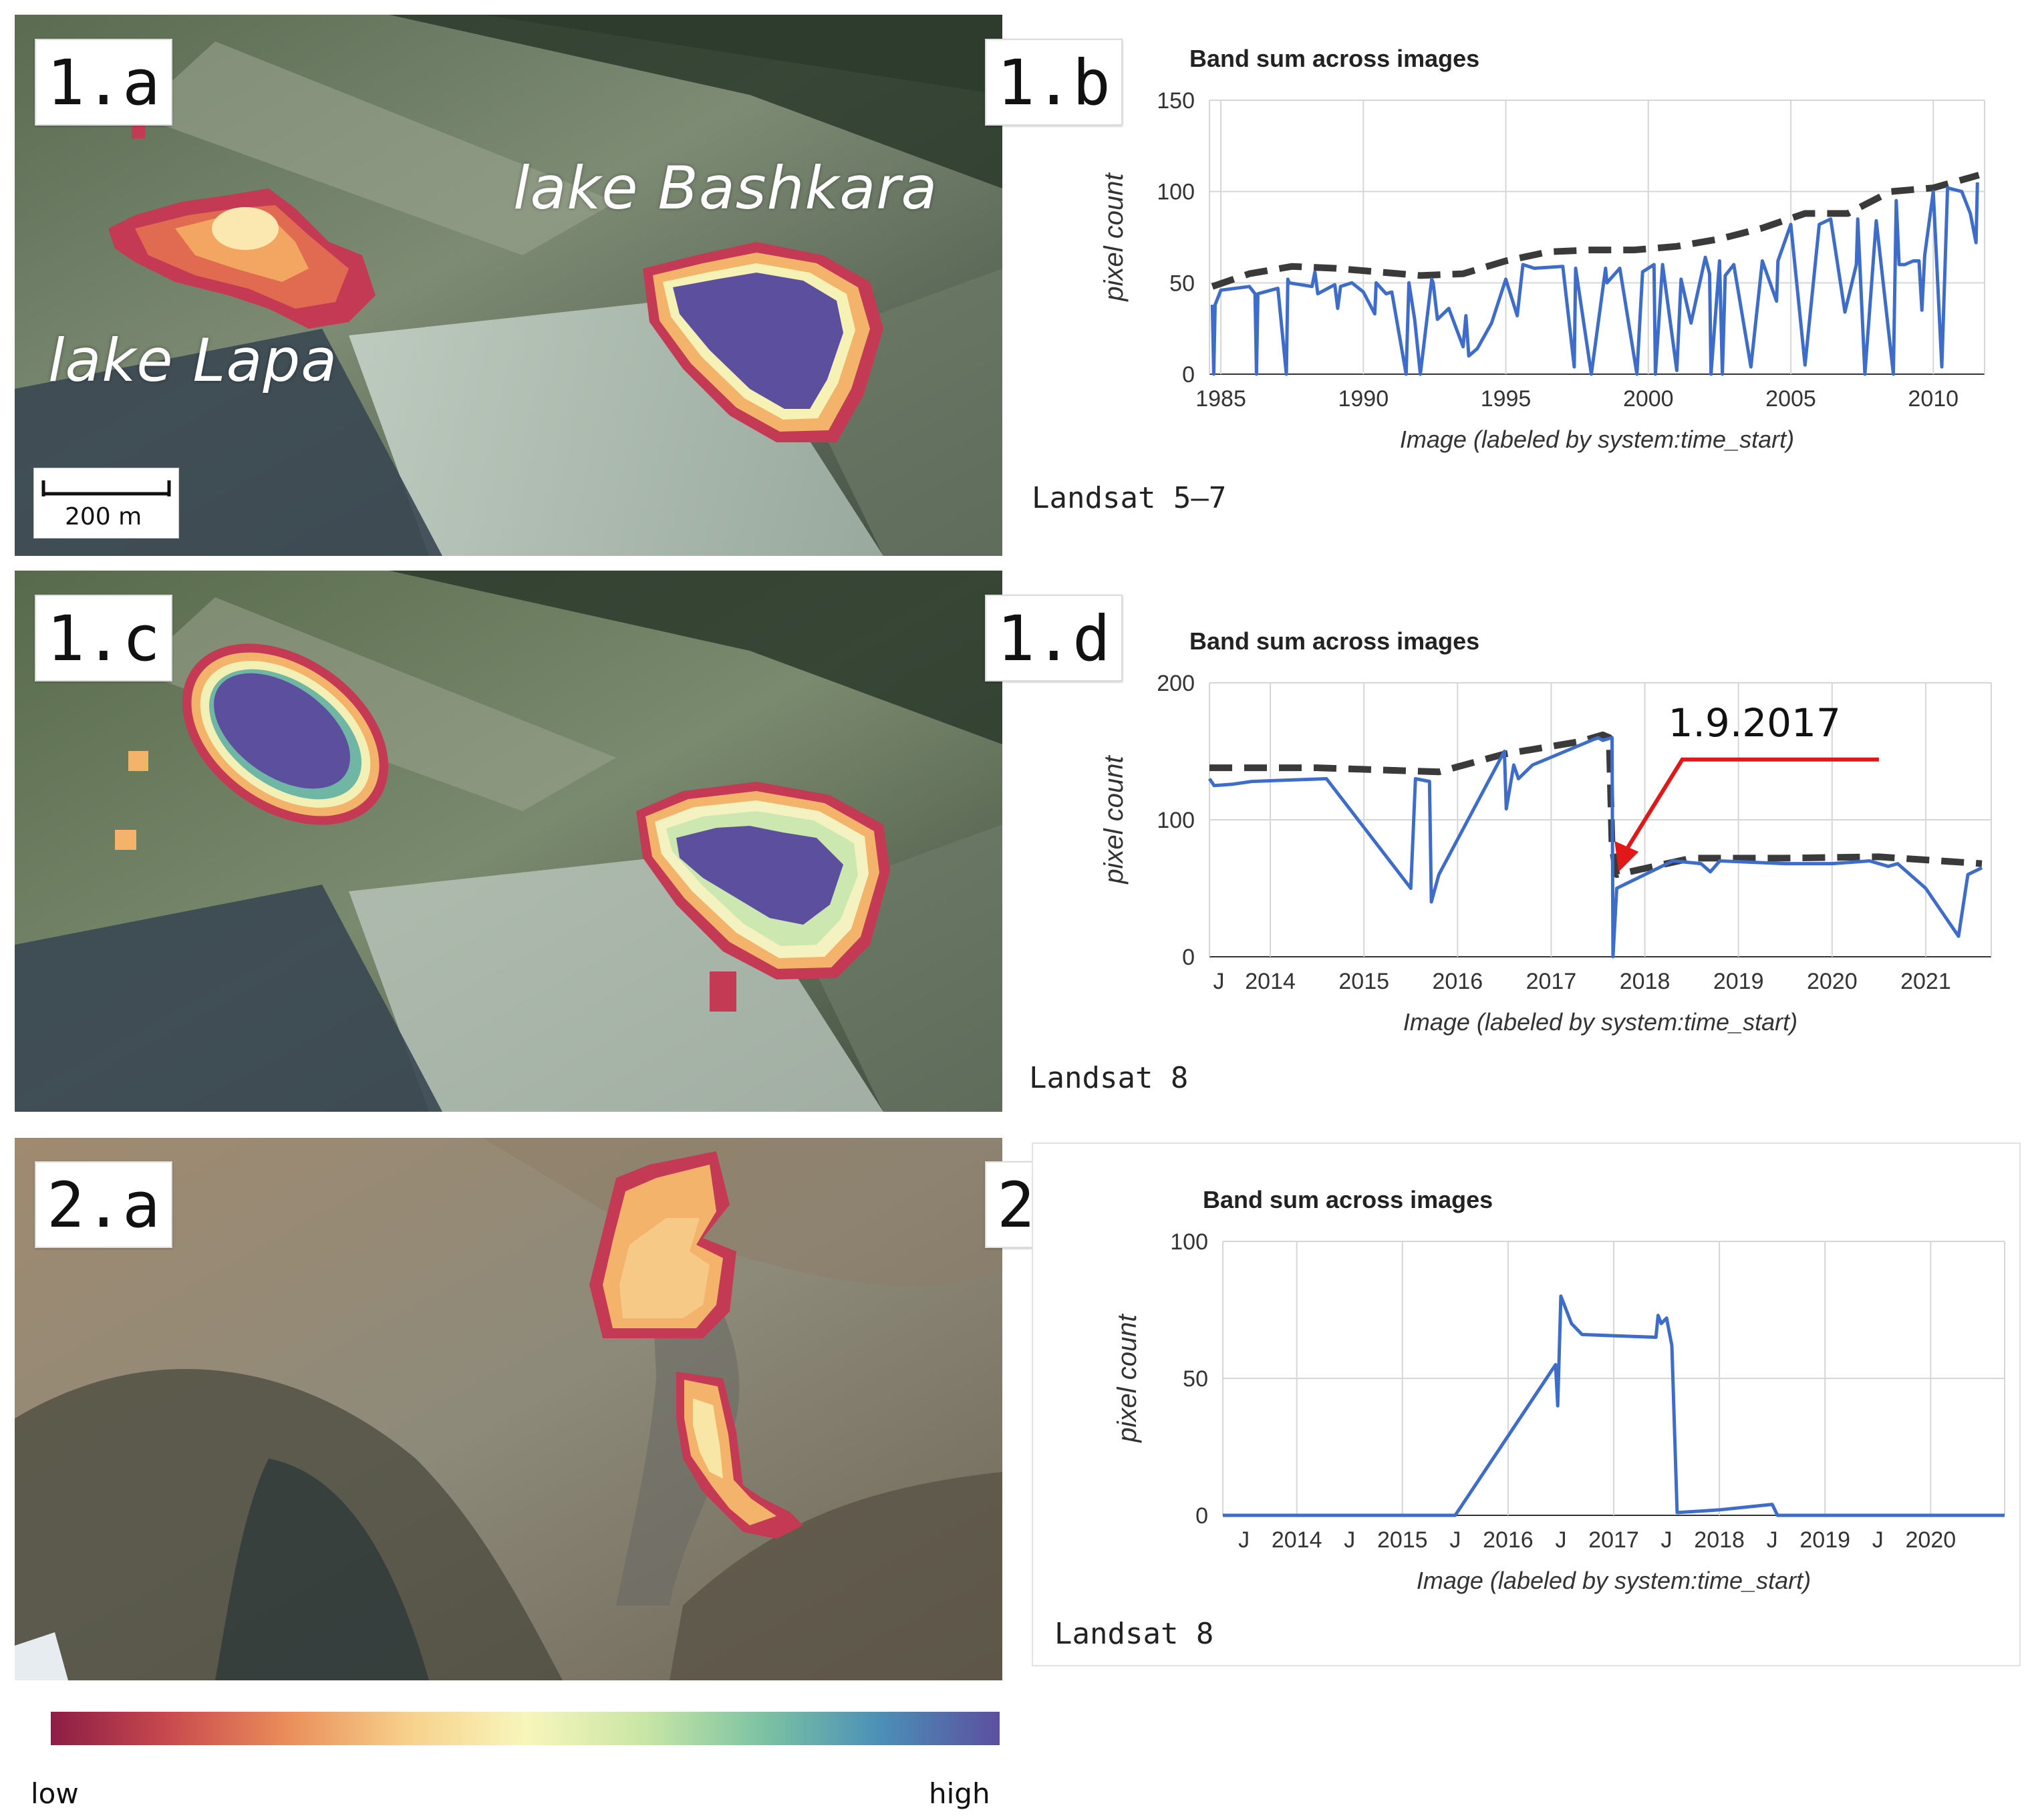  Describe the element at coordinates (725, 188) in the screenshot. I see `lake-bashkara-label: lake Bashkara` at that location.